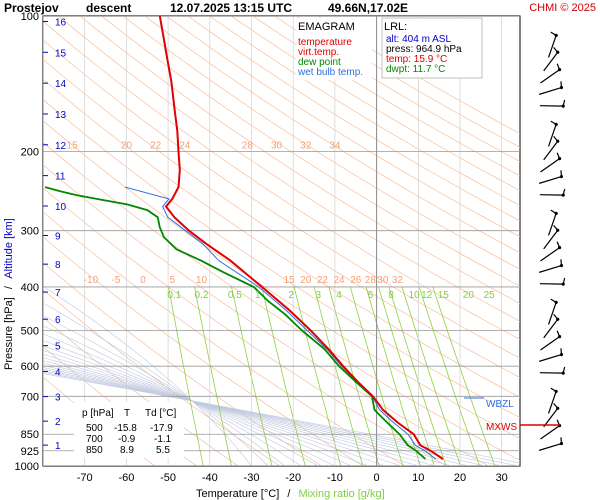 Image resolution: width=600 pixels, height=500 pixels. I want to click on x-axis-title-sep: /, so click(289, 494).